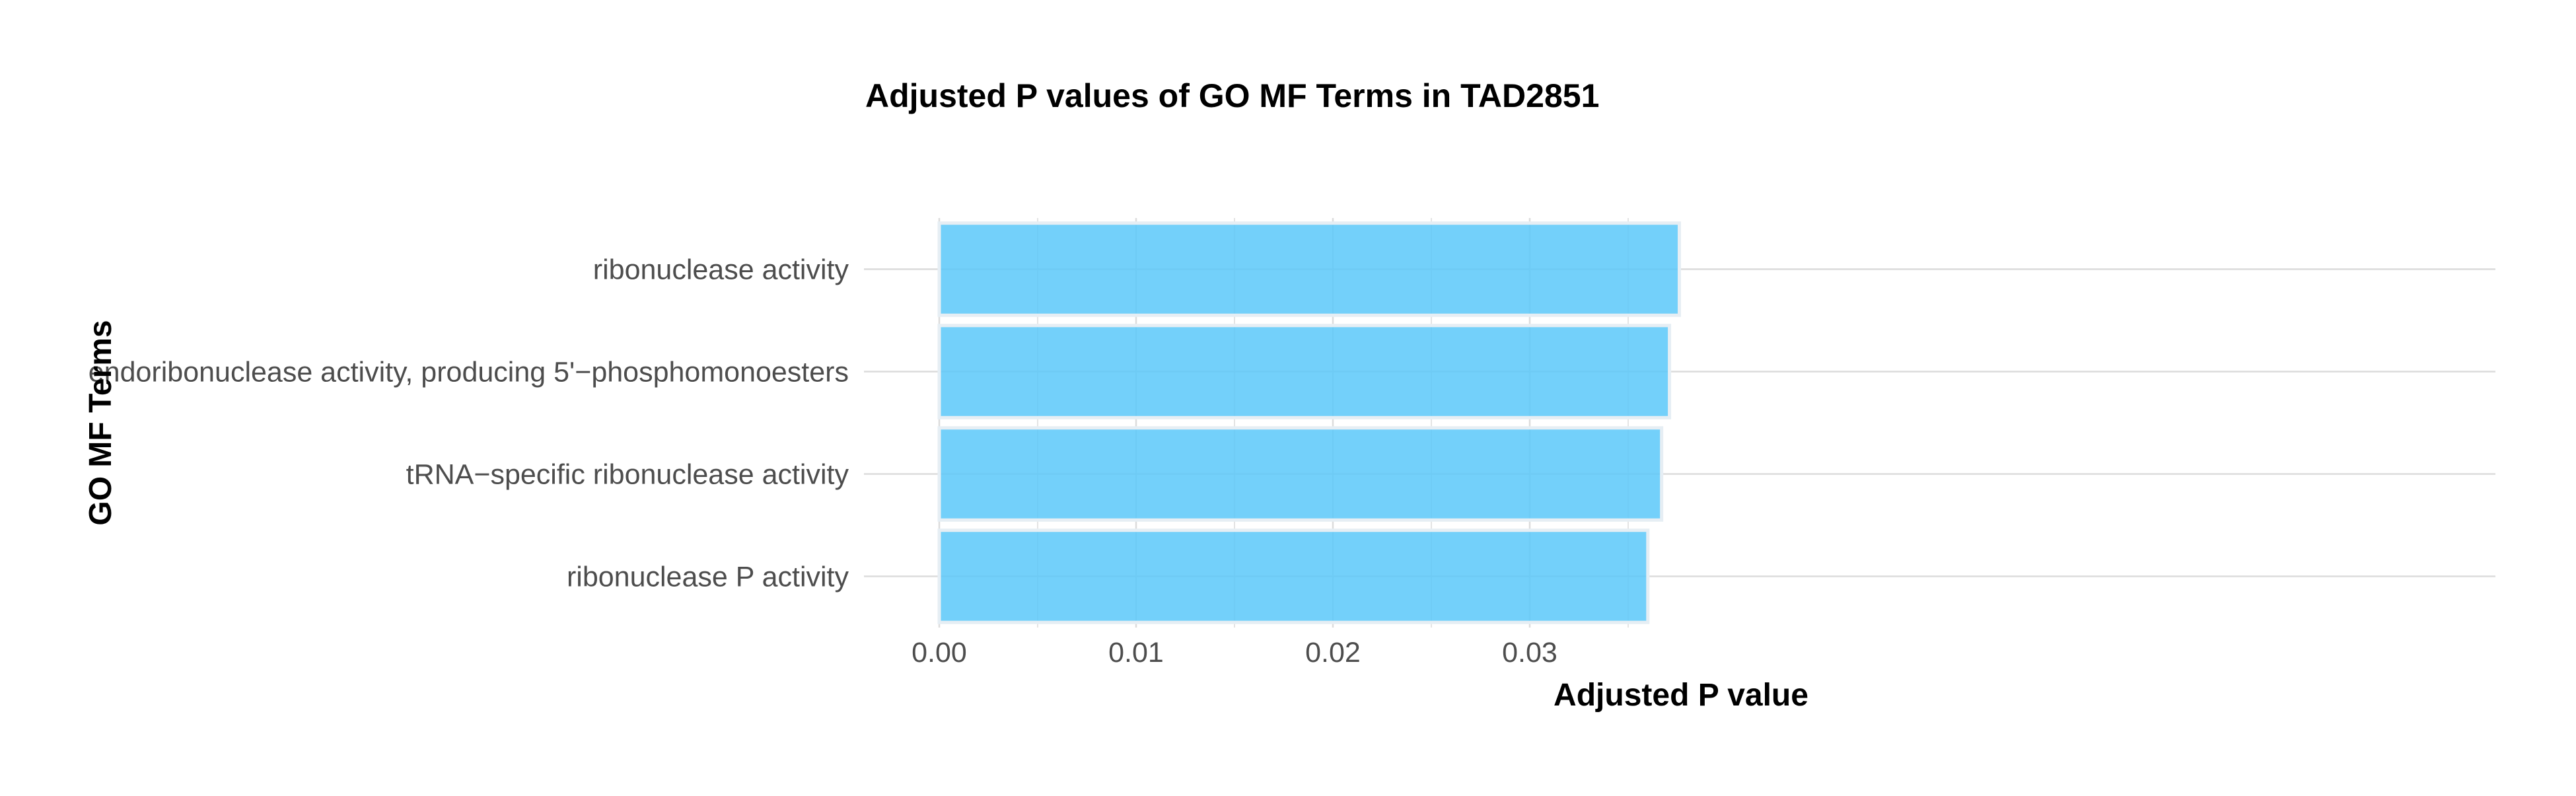 This screenshot has height=796, width=2576. What do you see at coordinates (101, 422) in the screenshot?
I see `y-axis-title: GO MF Terms` at bounding box center [101, 422].